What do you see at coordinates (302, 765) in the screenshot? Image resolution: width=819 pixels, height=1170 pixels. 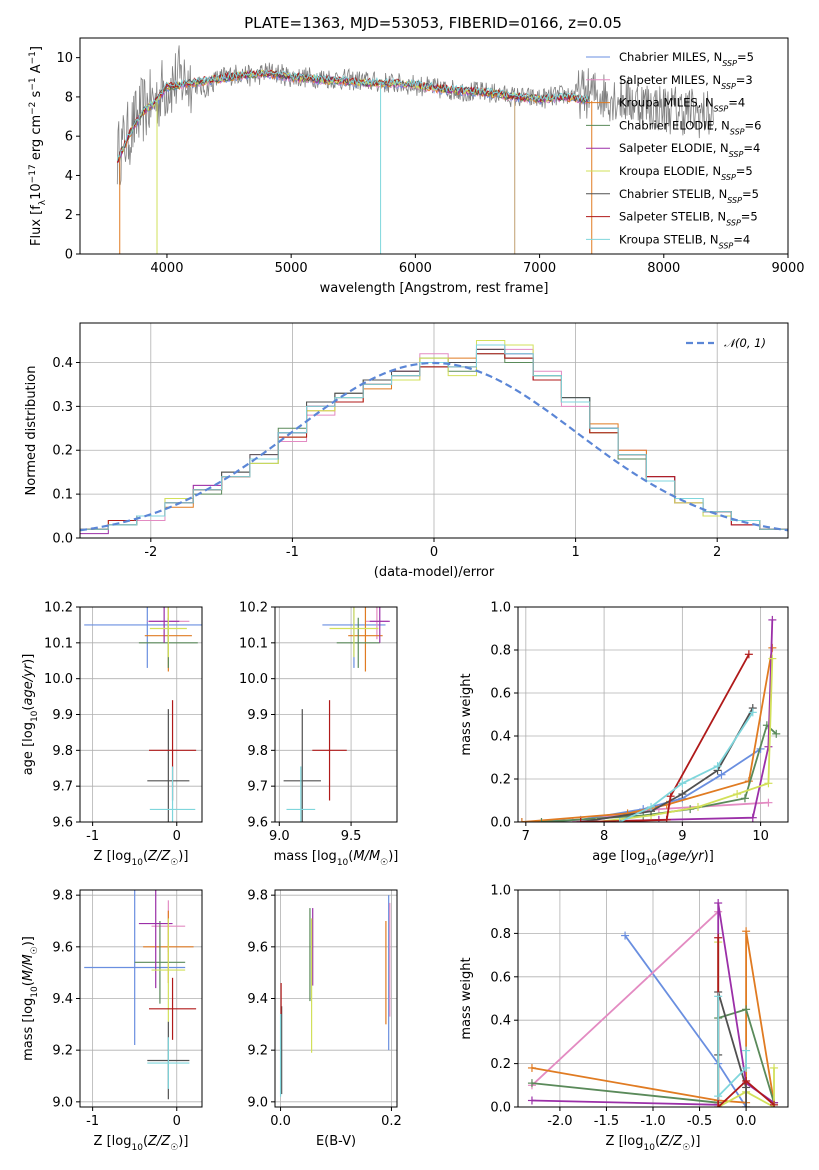 I see `mass_age-errorbar-cs` at bounding box center [302, 765].